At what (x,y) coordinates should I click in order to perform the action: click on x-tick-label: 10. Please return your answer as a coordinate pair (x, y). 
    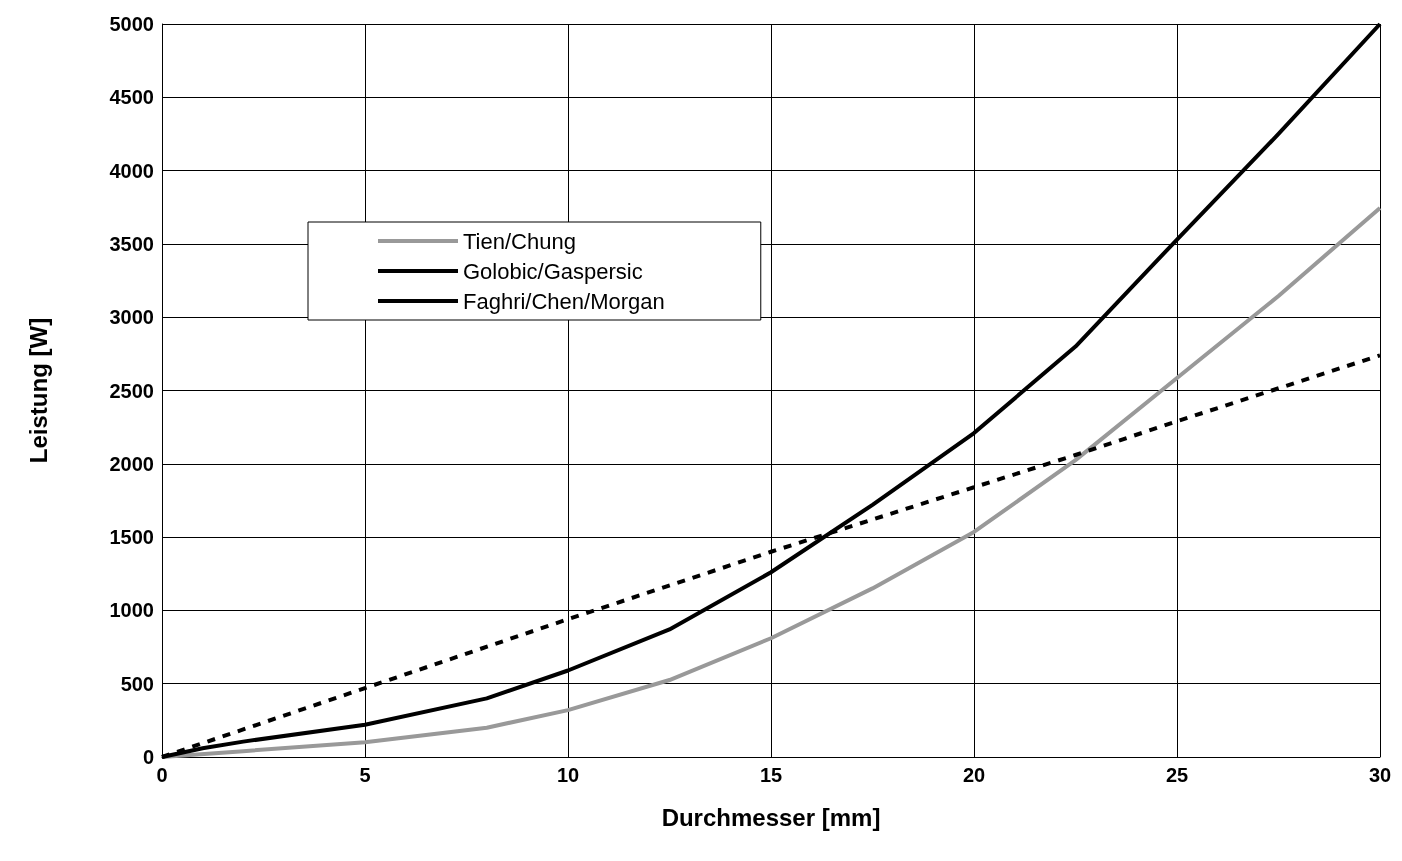
    Looking at the image, I should click on (568, 775).